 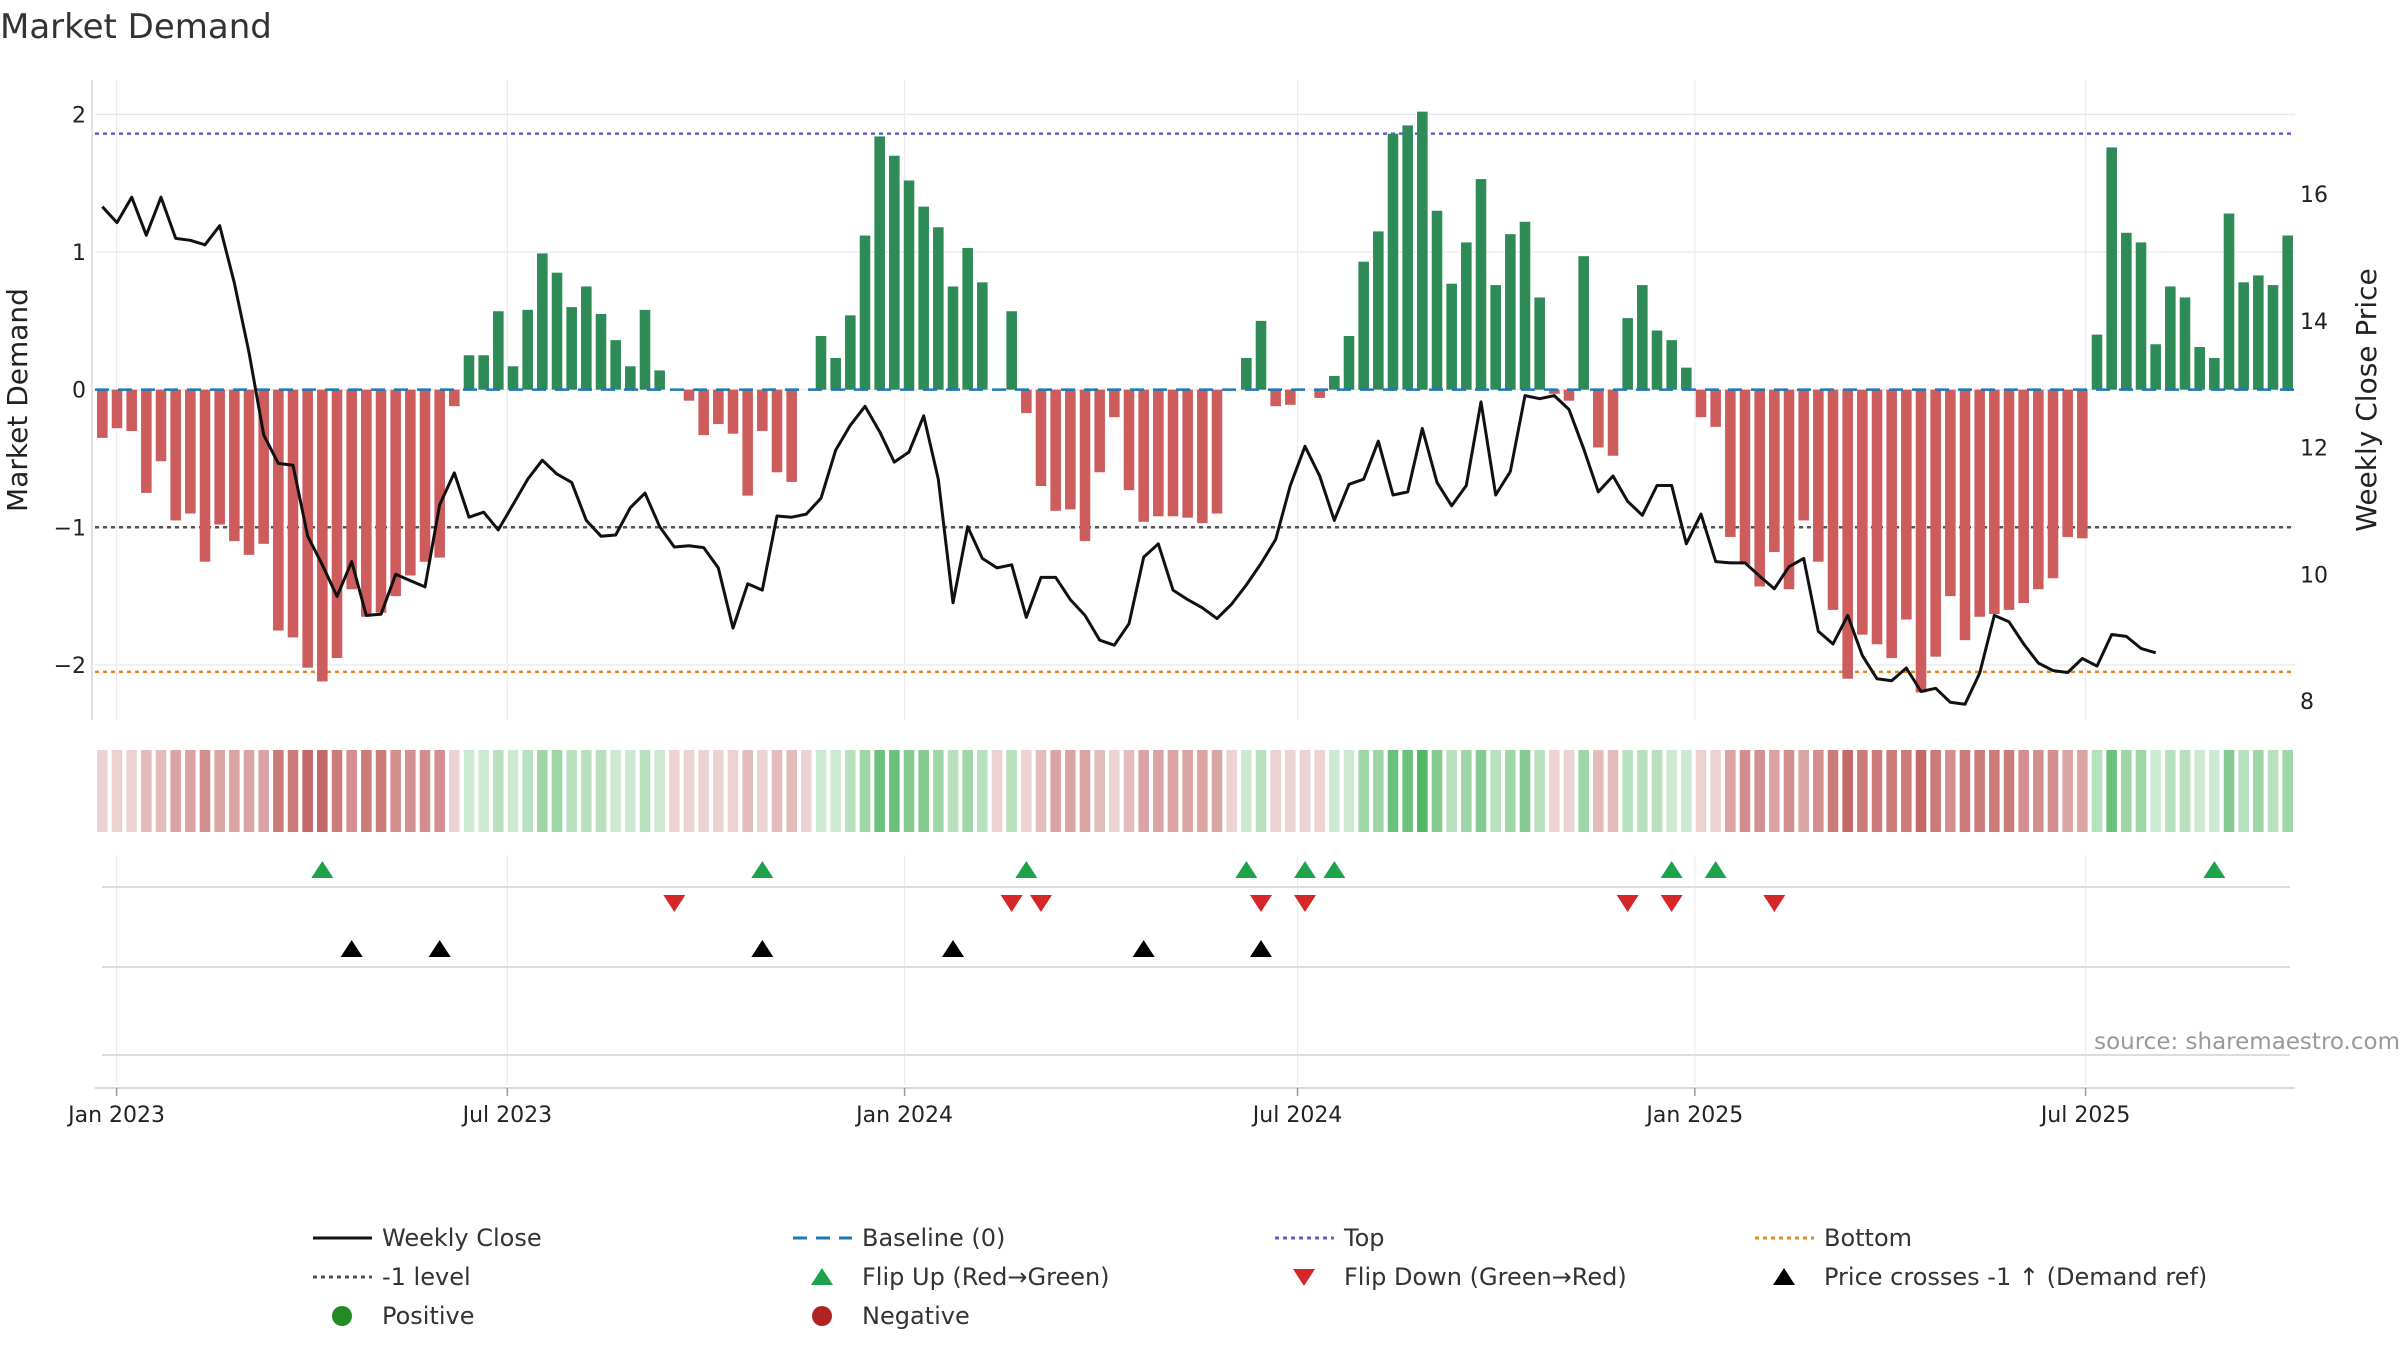 What do you see at coordinates (507, 1115) in the screenshot?
I see `x-tick-label: Jul 2023` at bounding box center [507, 1115].